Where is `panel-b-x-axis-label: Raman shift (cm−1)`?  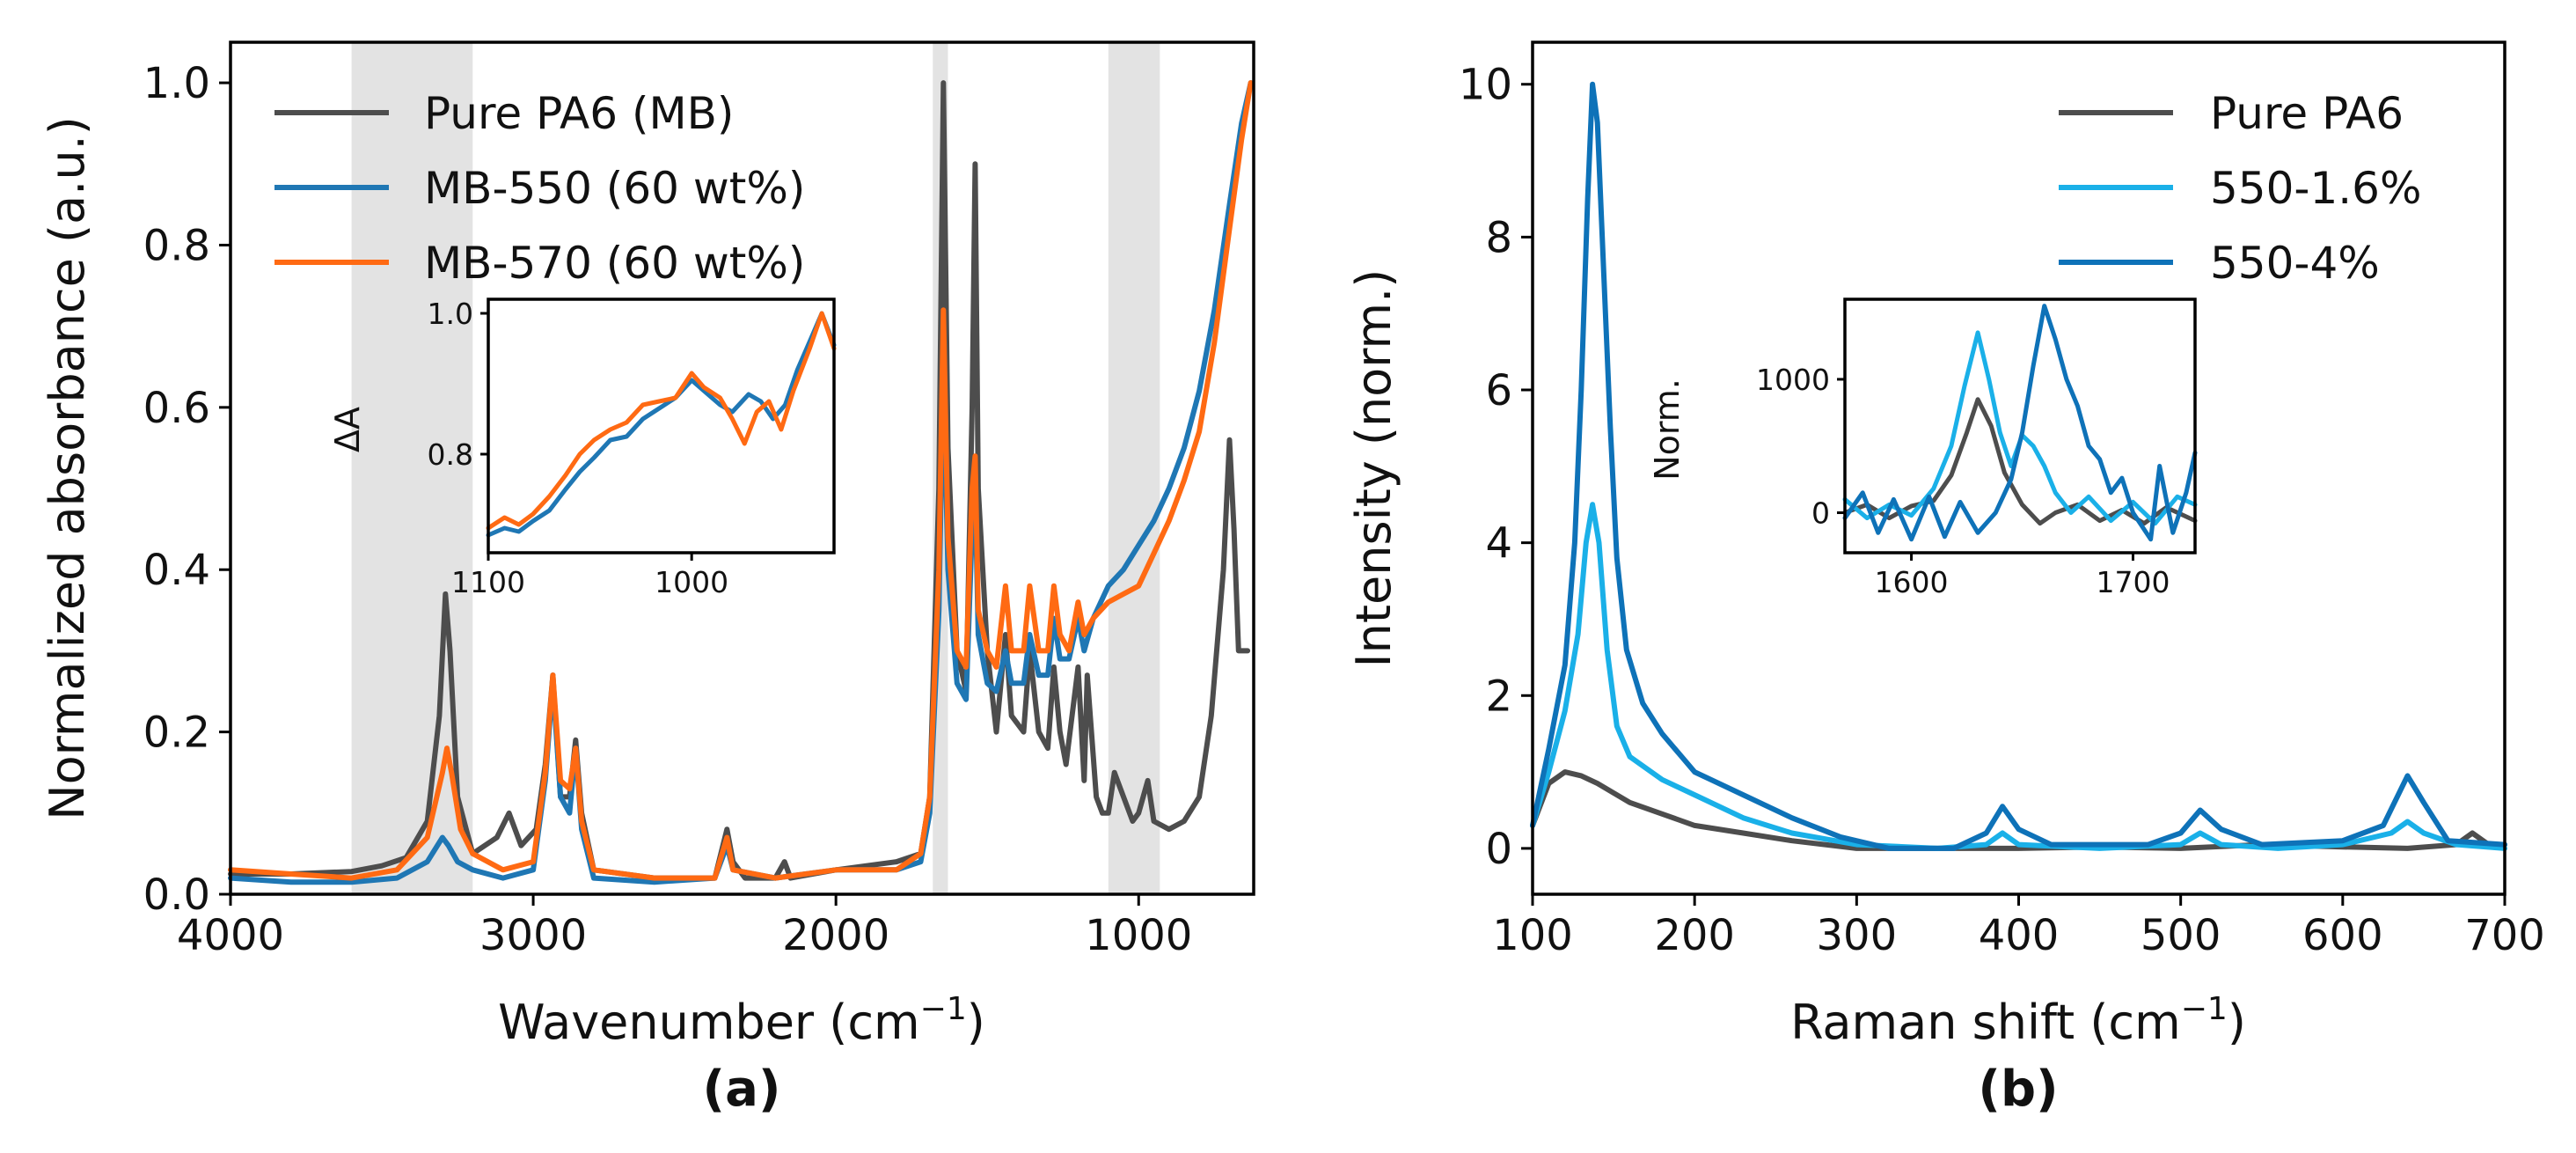 panel-b-x-axis-label: Raman shift (cm−1) is located at coordinates (2018, 1020).